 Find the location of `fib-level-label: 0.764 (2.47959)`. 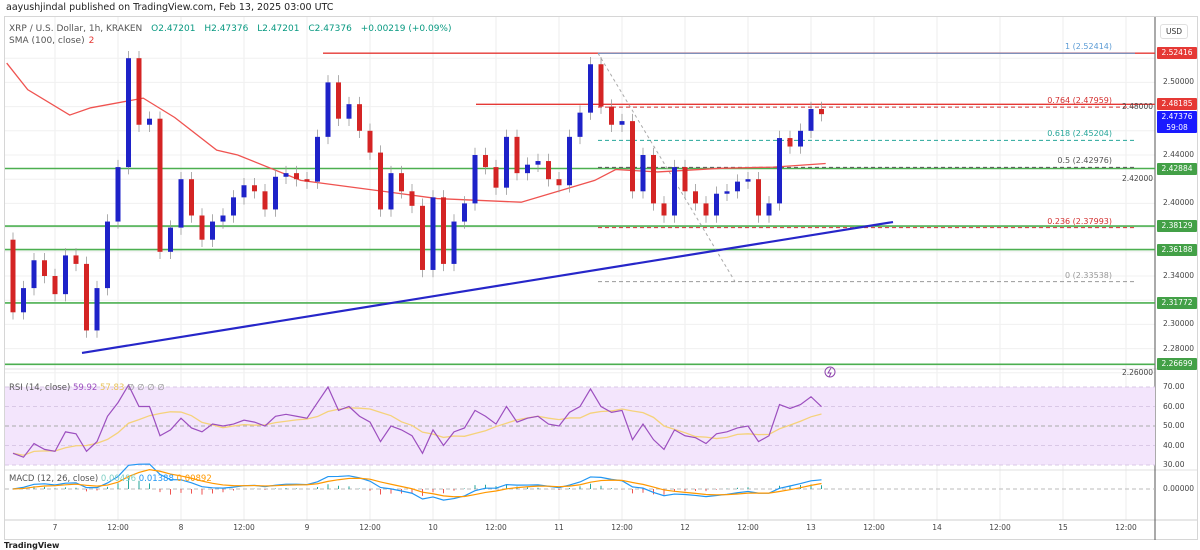

fib-level-label: 0.764 (2.47959) is located at coordinates (1079, 101).